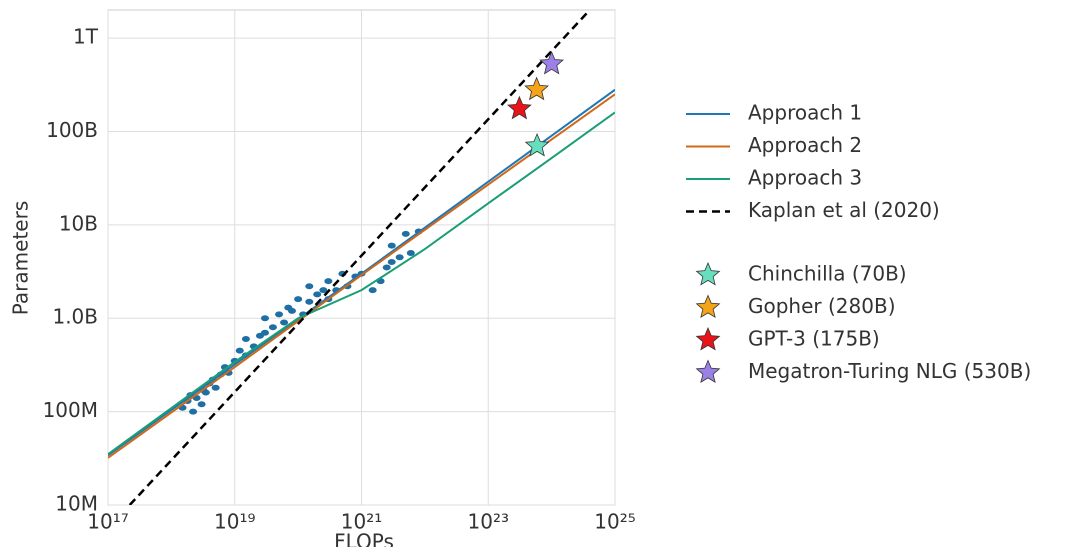 This screenshot has height=547, width=1084. What do you see at coordinates (889, 371) in the screenshot?
I see `legend-label: Megatron-Turing NLG (530B)` at bounding box center [889, 371].